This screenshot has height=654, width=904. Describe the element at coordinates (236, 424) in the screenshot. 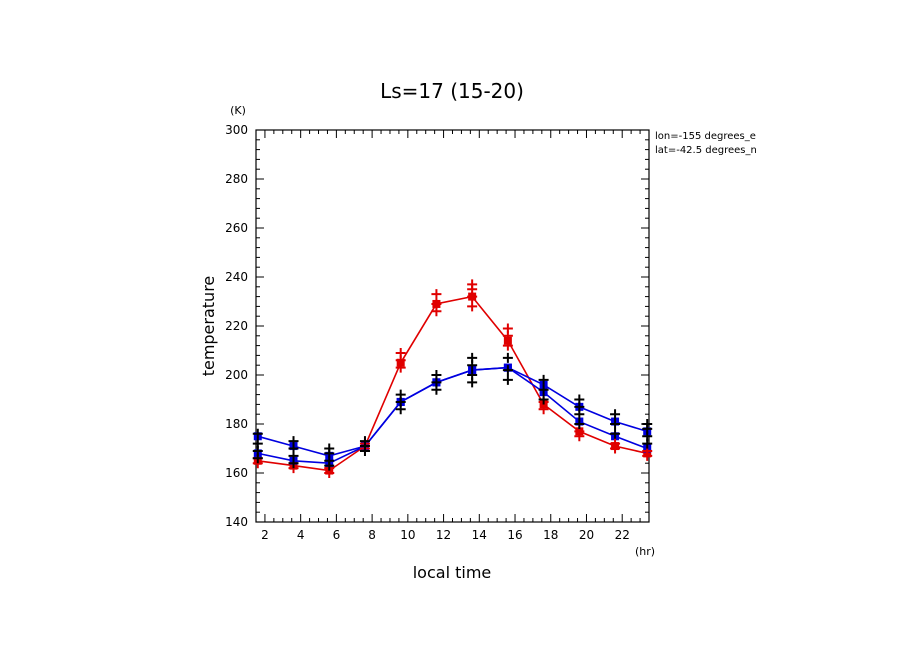

I see `y-tick-label: 180` at that location.